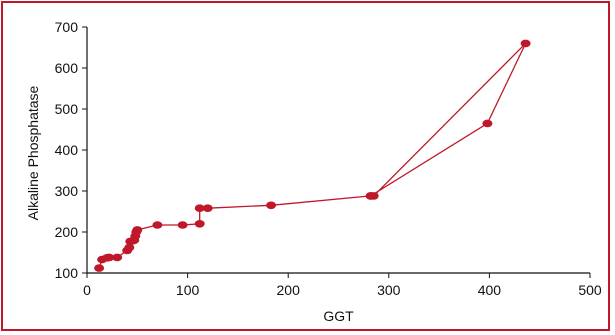 Image resolution: width=615 pixels, height=335 pixels. I want to click on x-tick-label: 0, so click(87, 290).